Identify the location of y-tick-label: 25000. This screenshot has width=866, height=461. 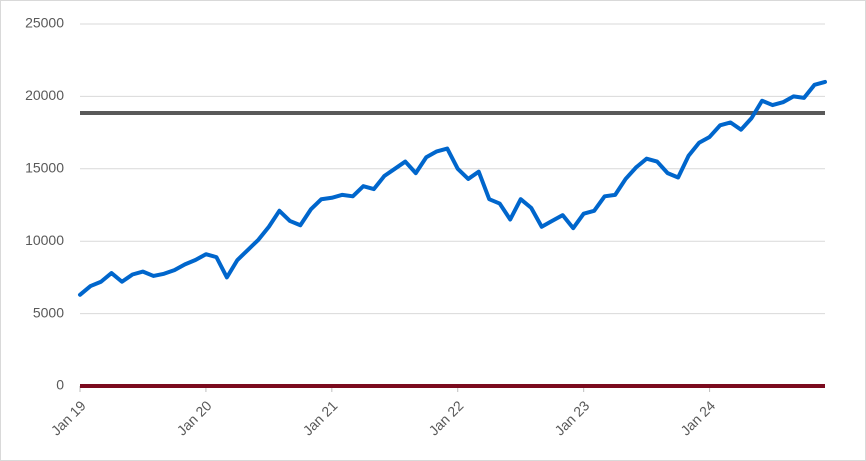
(44, 23).